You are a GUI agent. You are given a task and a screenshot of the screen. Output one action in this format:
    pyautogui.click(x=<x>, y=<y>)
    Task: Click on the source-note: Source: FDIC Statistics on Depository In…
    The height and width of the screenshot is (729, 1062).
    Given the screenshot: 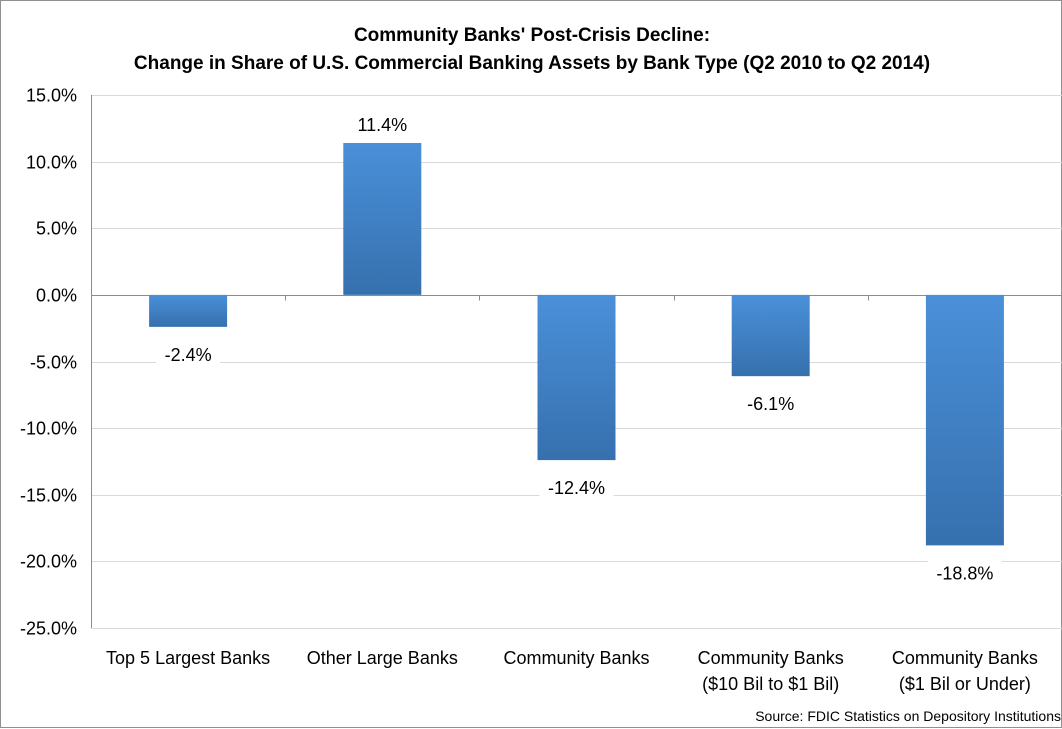 What is the action you would take?
    pyautogui.click(x=908, y=716)
    